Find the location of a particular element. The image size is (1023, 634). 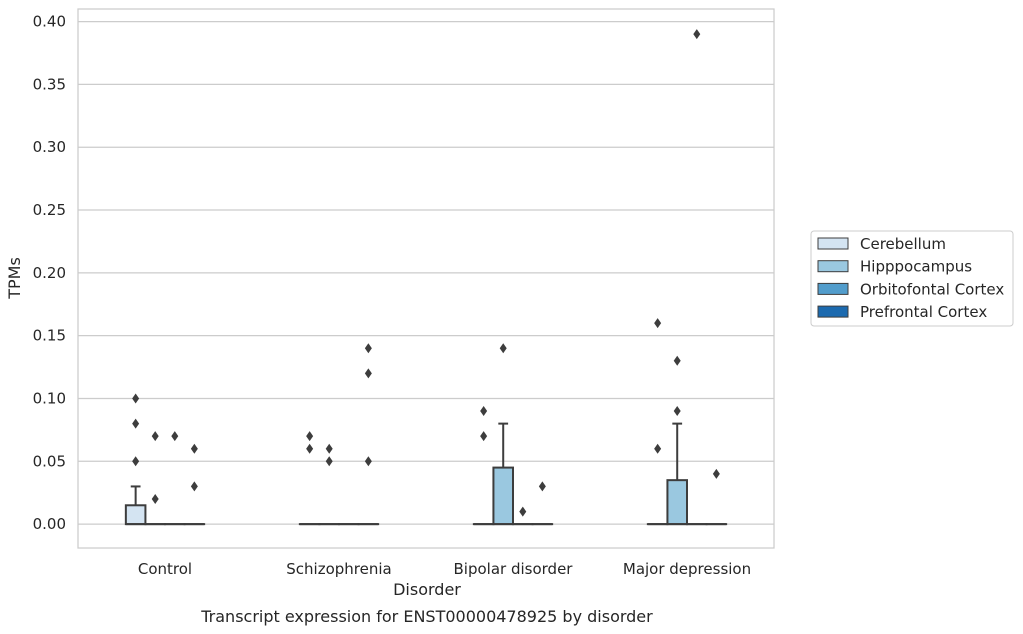

legend-frame is located at coordinates (912, 278).